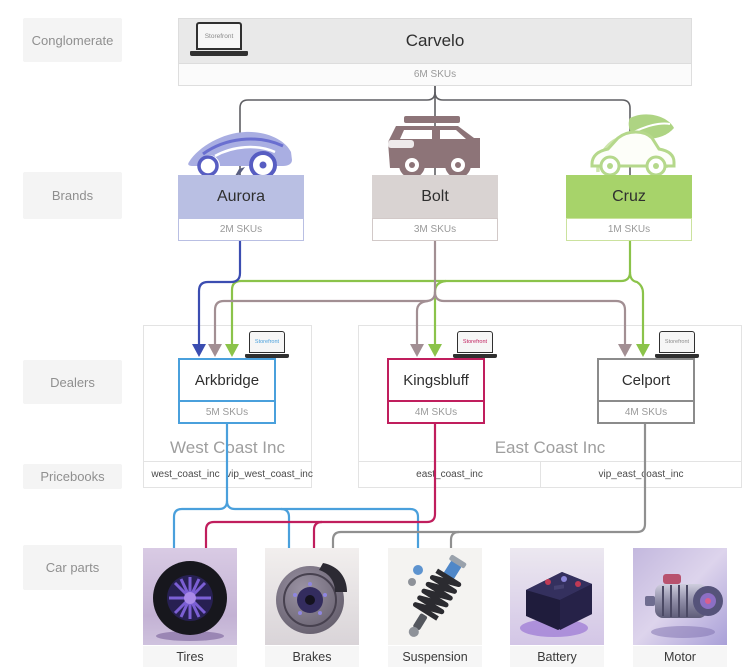 This screenshot has width=750, height=672. Describe the element at coordinates (435, 75) in the screenshot. I see `carvelo-skus: 6M SKUs` at that location.